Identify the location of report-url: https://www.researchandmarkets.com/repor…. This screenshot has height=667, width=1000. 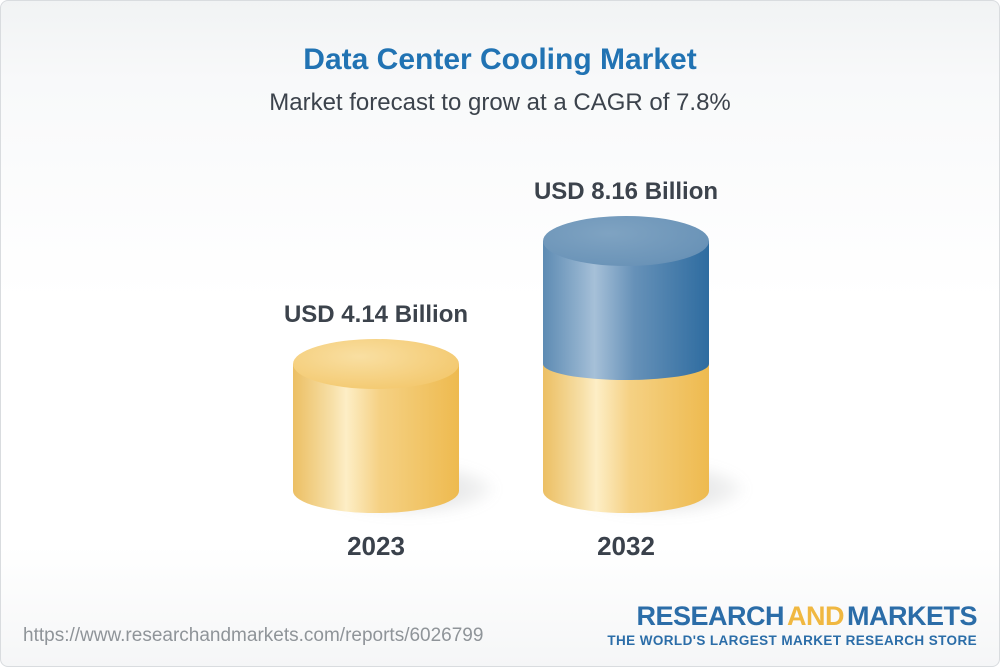
(253, 635).